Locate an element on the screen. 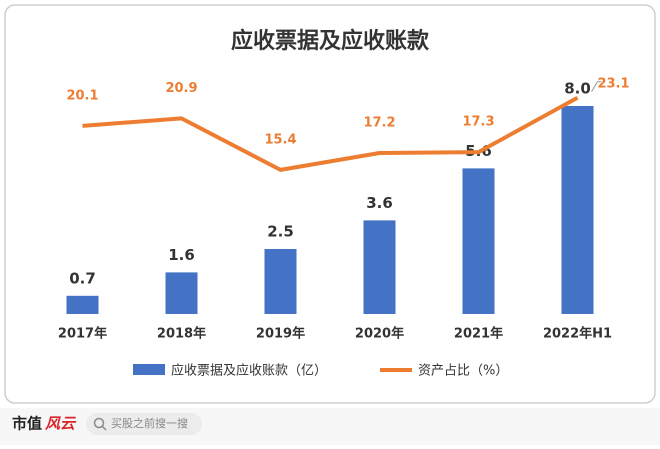  line-value-label: 17.3 is located at coordinates (478, 122).